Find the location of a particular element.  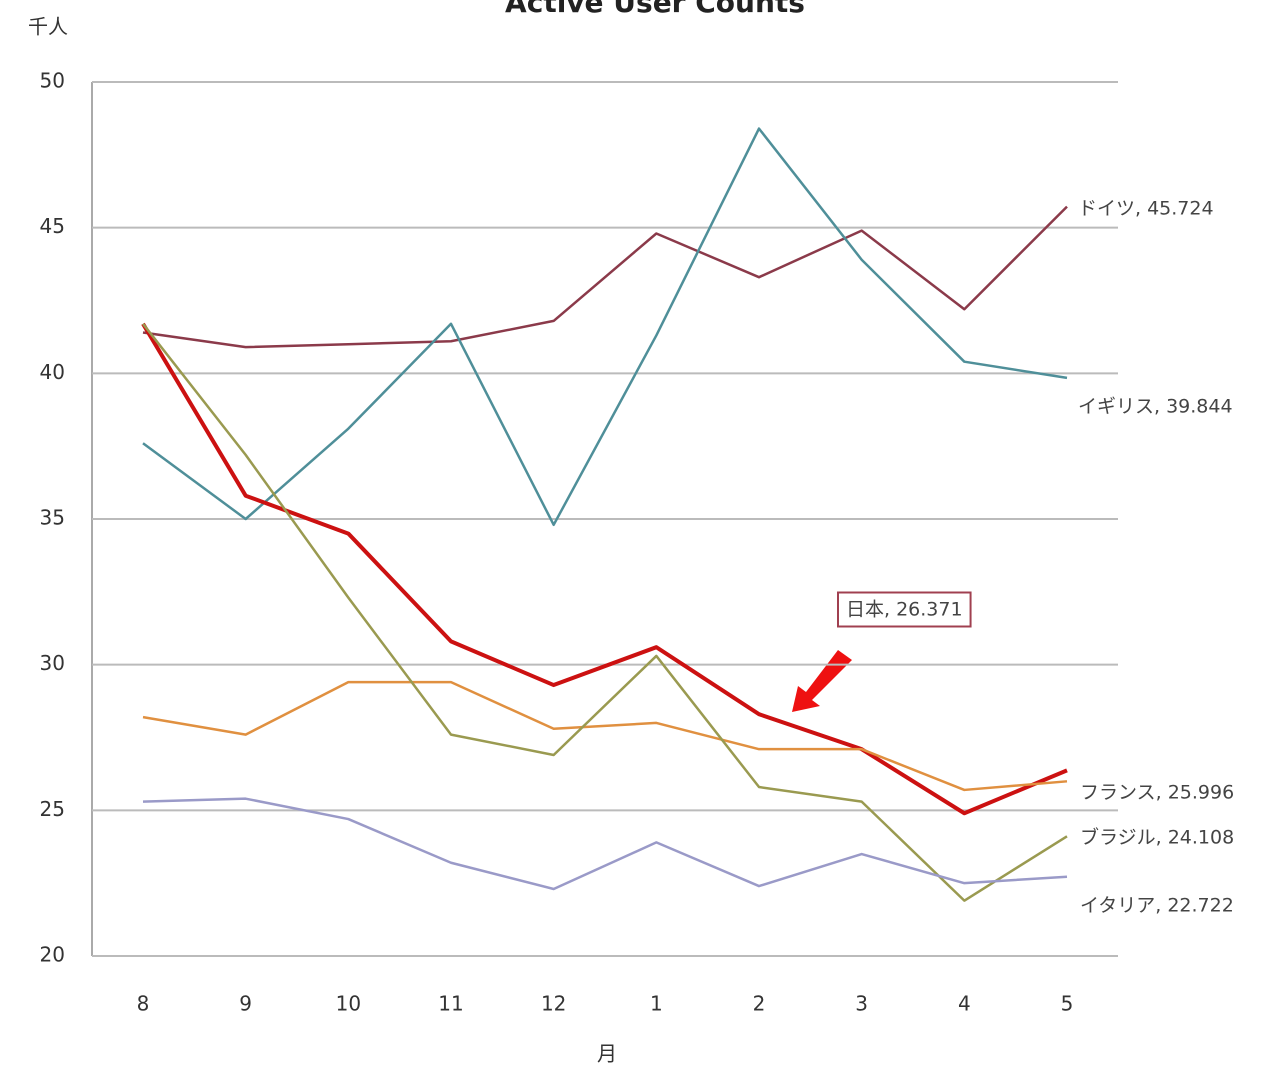

arrow is located at coordinates (822, 681).